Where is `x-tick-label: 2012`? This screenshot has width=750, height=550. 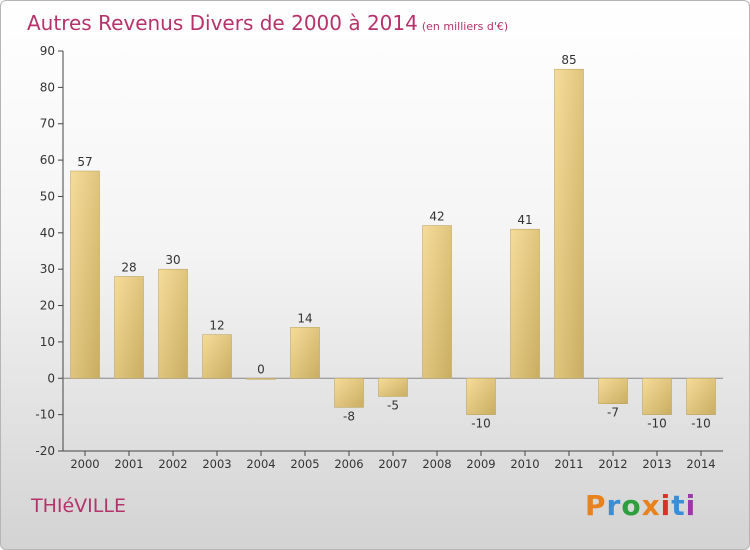 x-tick-label: 2012 is located at coordinates (612, 464).